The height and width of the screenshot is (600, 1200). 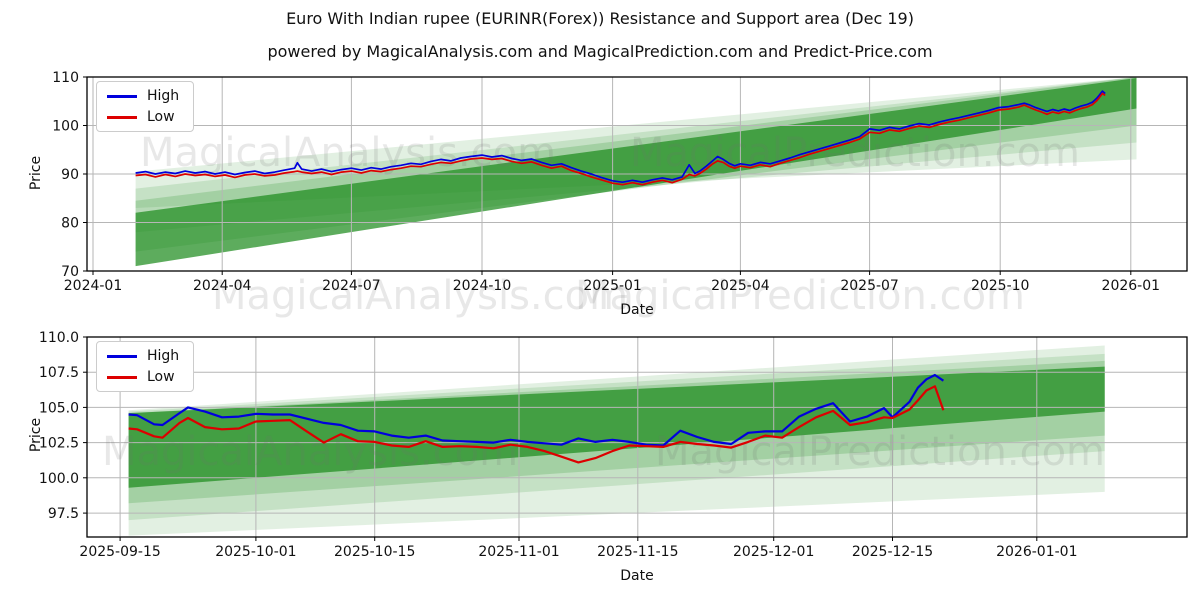 What do you see at coordinates (65, 78) in the screenshot?
I see `y-tick-label: 110` at bounding box center [65, 78].